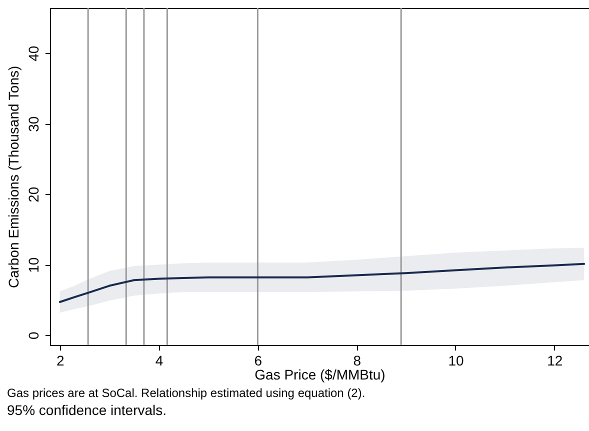 This screenshot has width=589, height=431. What do you see at coordinates (322, 282) in the screenshot?
I see `line-series` at bounding box center [322, 282].